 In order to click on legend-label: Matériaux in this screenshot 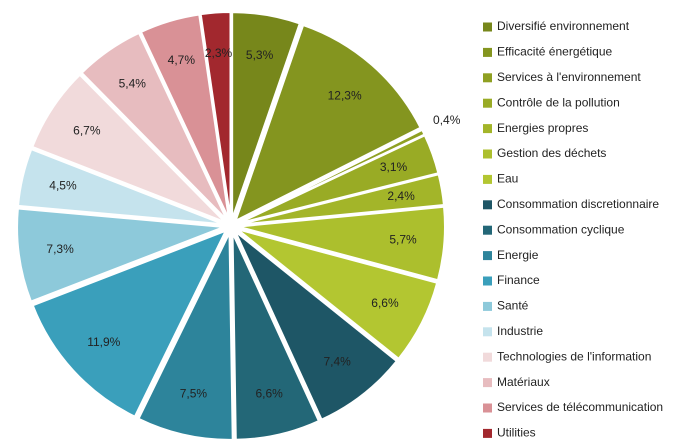, I will do `click(523, 382)`.